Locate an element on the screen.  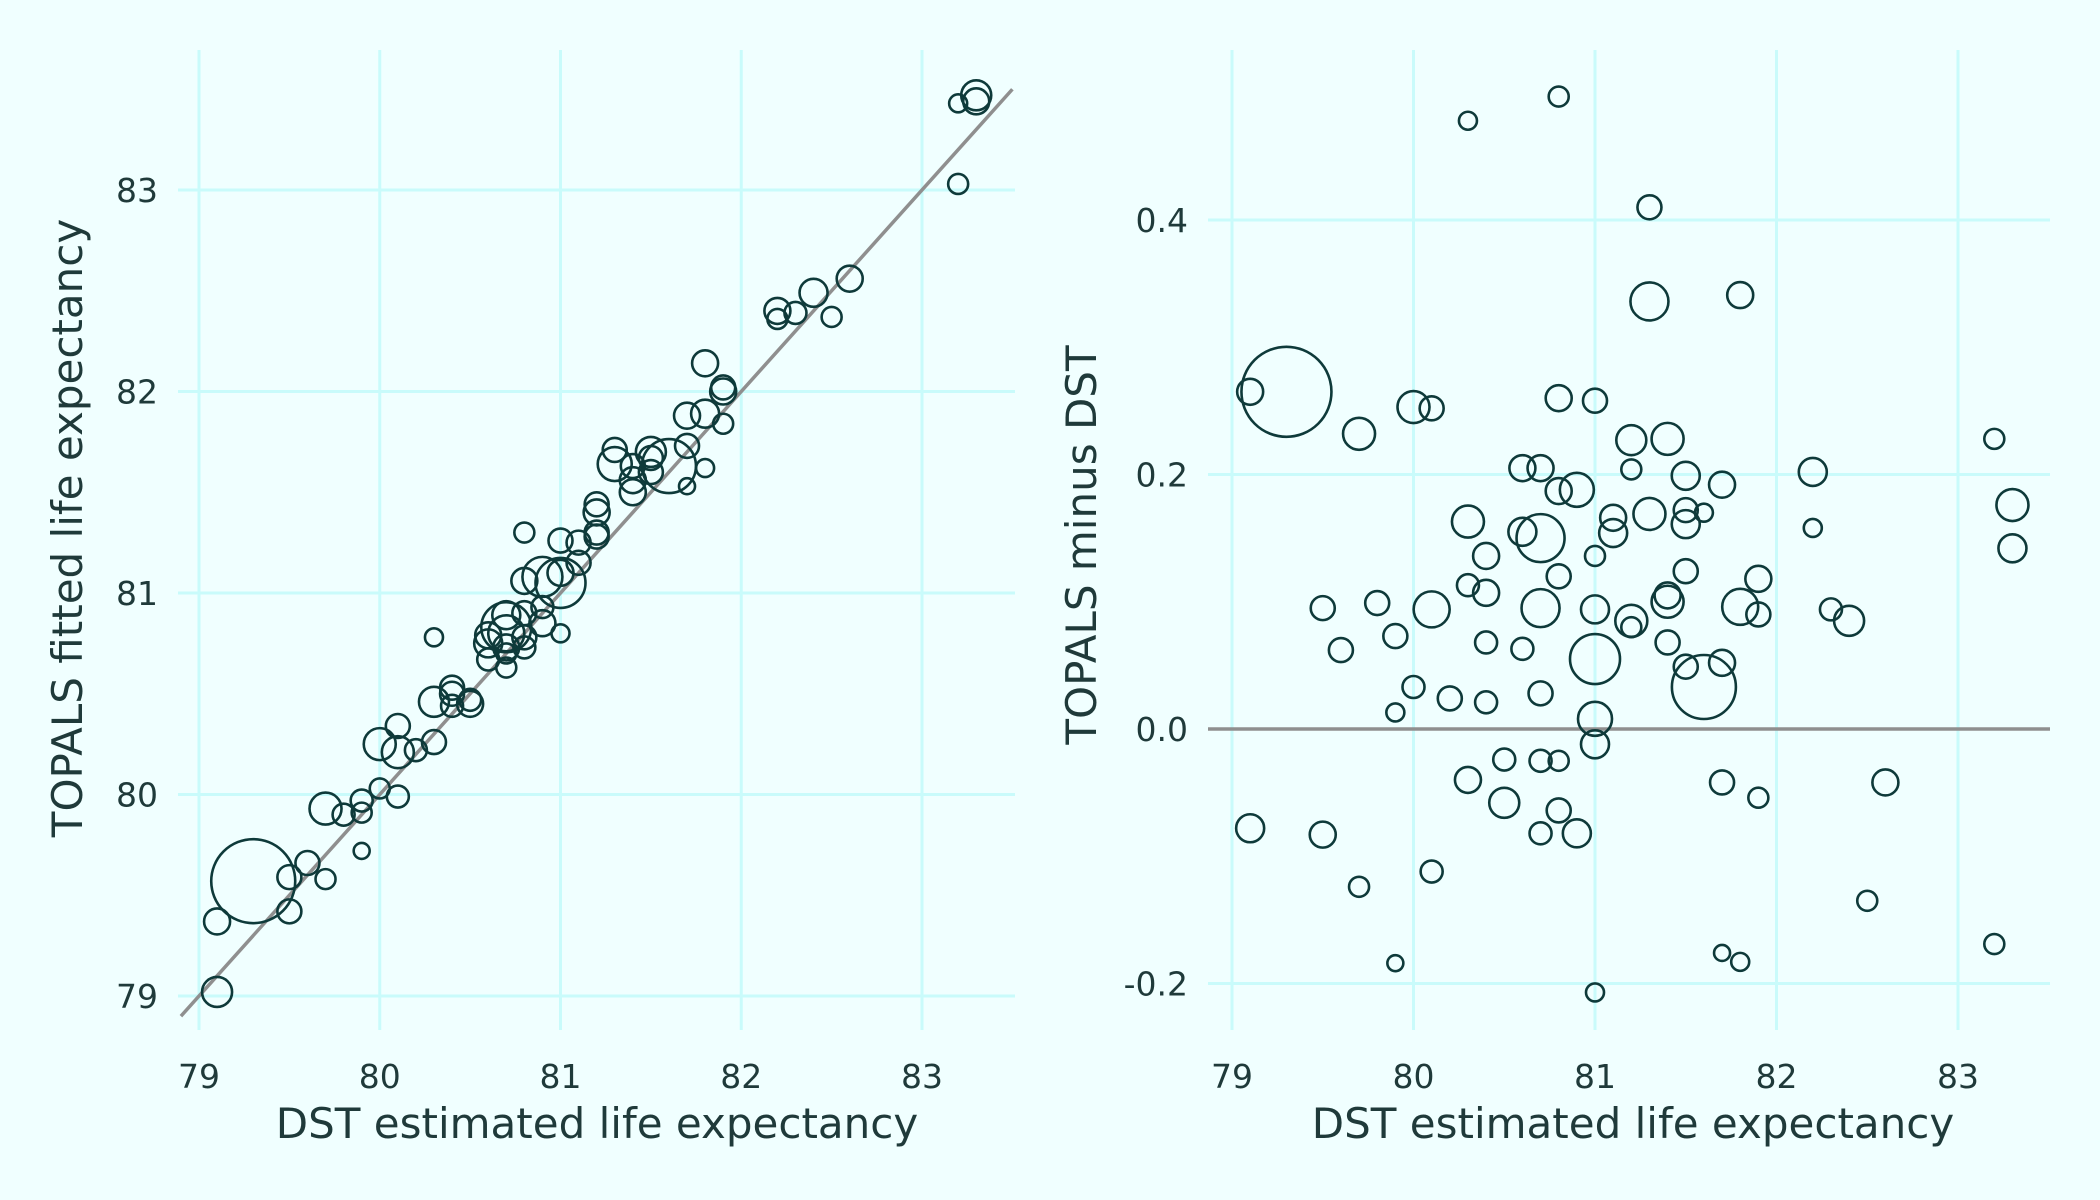
left-y-tick-79: 79 is located at coordinates (137, 996).